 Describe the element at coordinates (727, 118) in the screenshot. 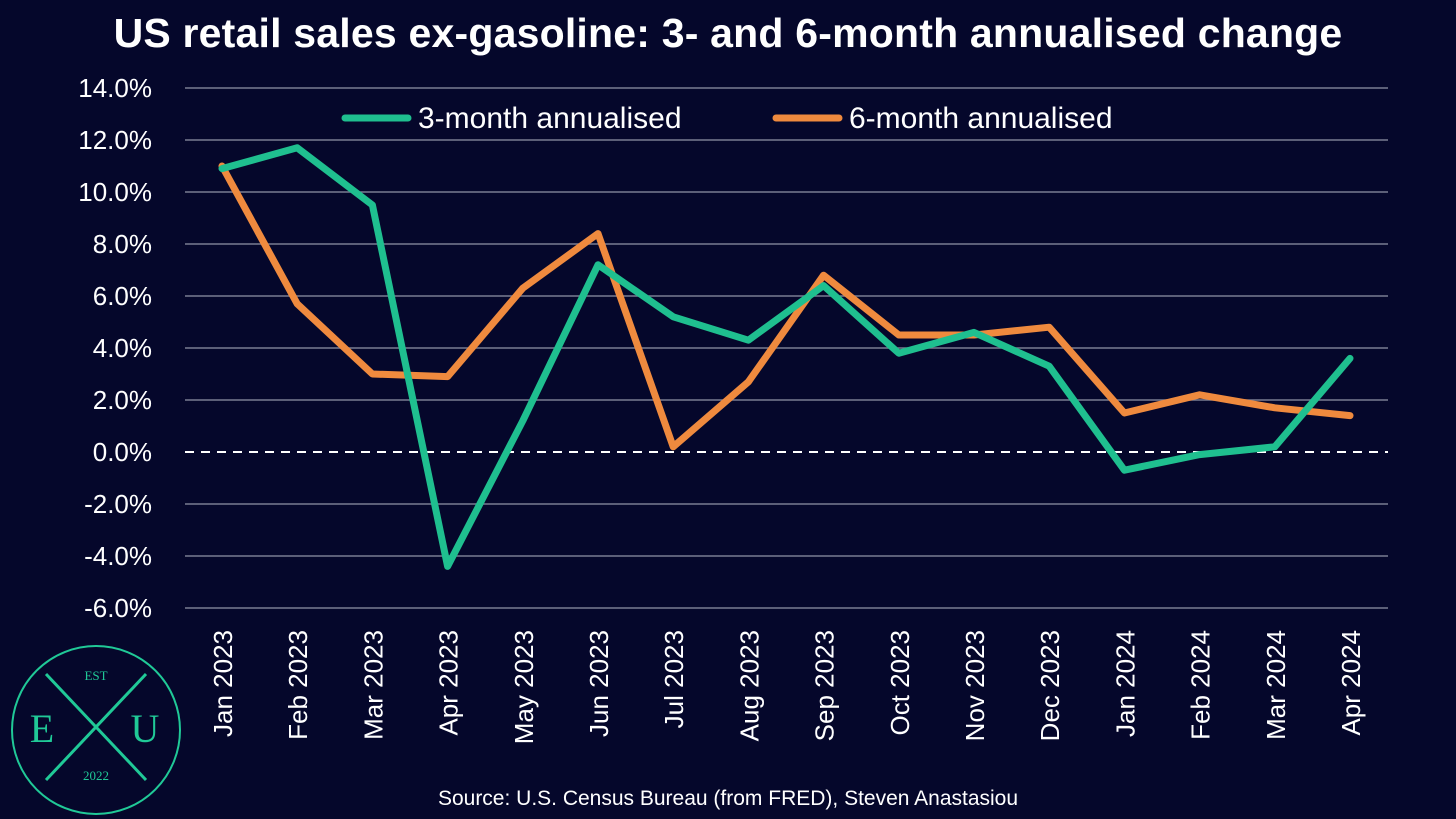

I see `legend: 3-month annualised 6-month annualised` at that location.